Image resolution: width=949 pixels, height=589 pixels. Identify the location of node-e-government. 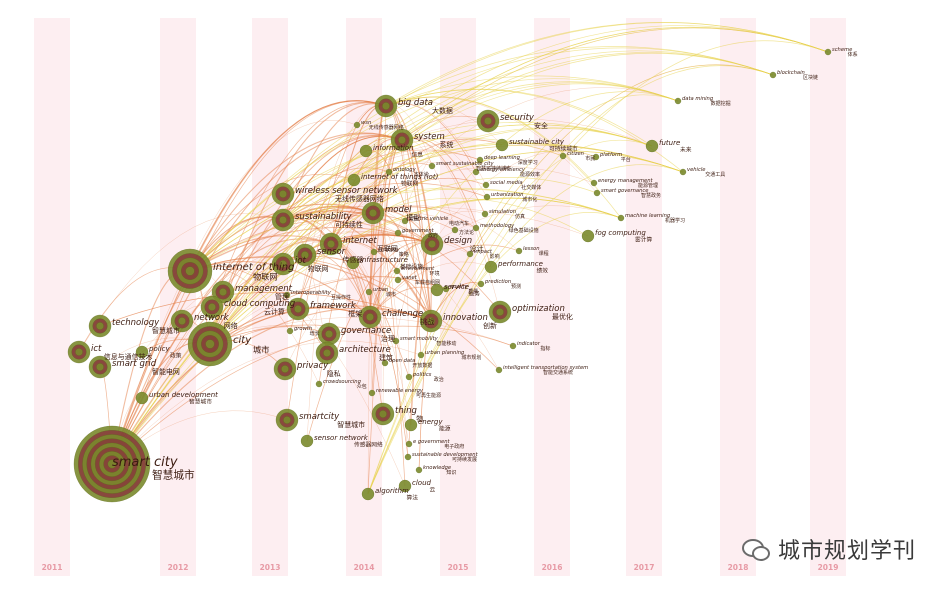
(409, 444).